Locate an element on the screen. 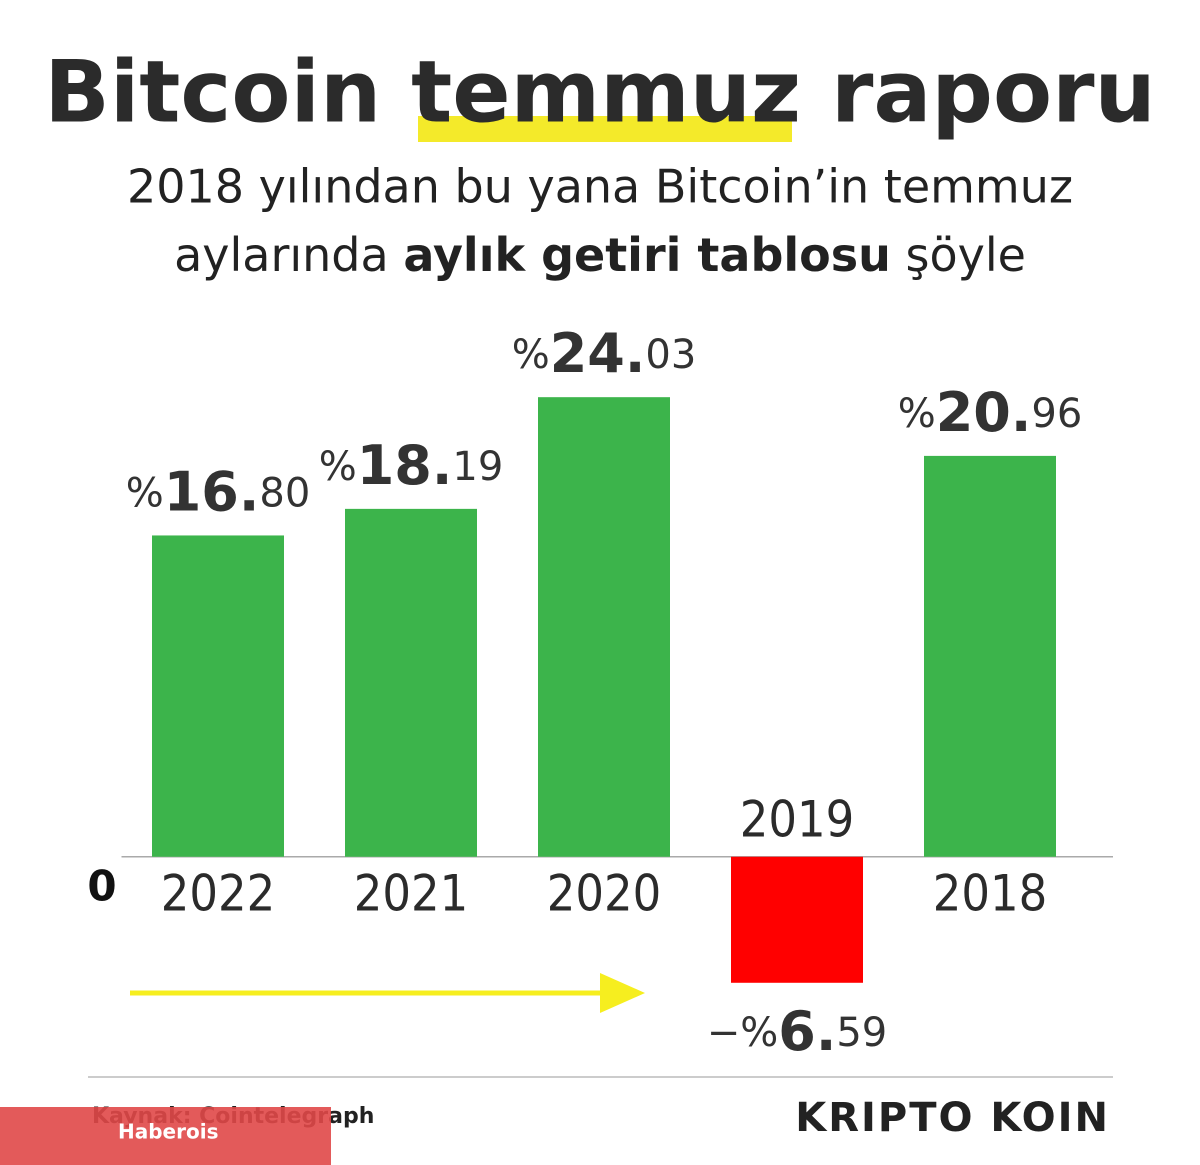  label-part: 96 is located at coordinates (1056, 414).